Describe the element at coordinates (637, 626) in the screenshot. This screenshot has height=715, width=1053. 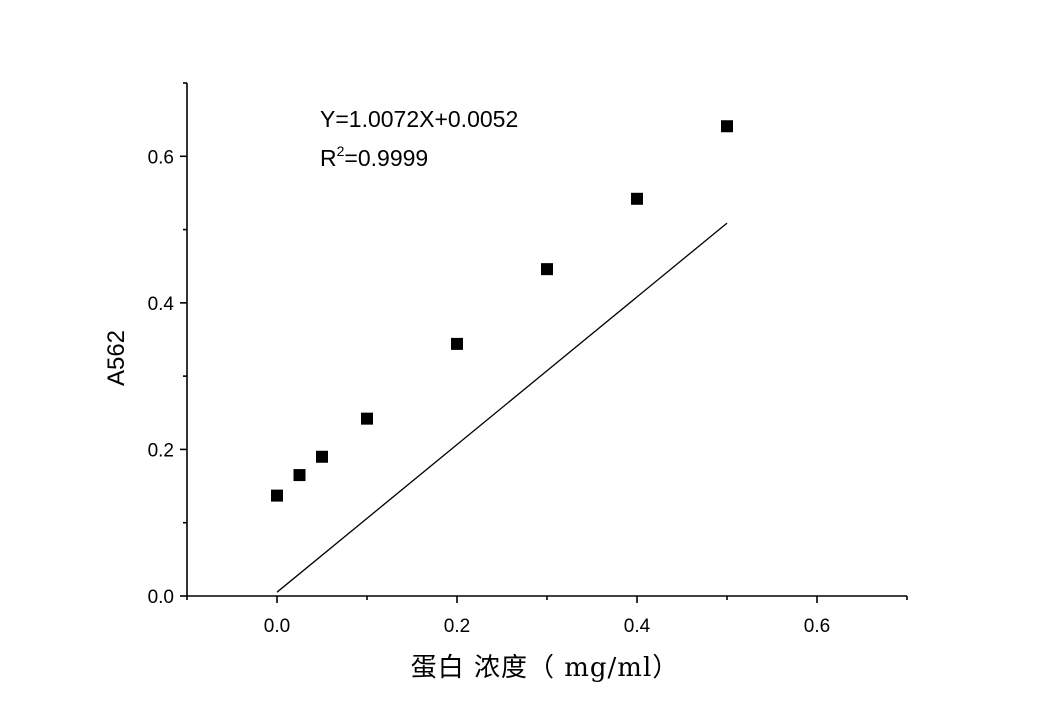
I see `x-tick-label: 0.4` at that location.